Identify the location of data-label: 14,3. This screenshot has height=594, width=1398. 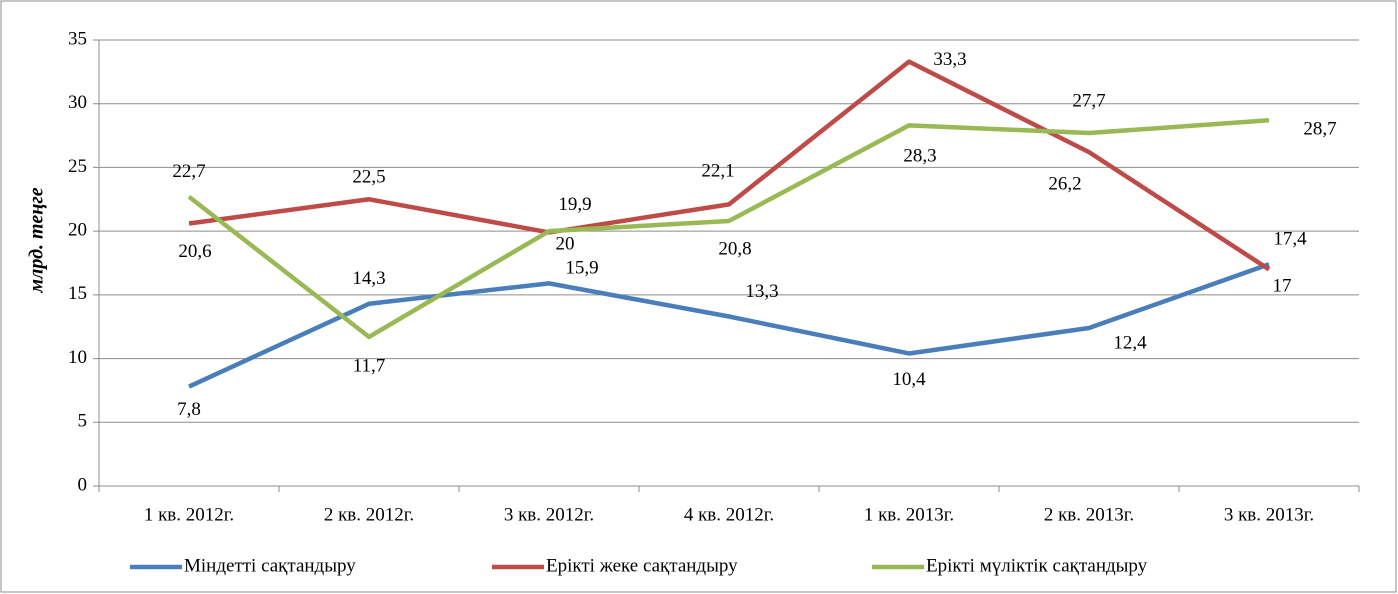
(368, 278).